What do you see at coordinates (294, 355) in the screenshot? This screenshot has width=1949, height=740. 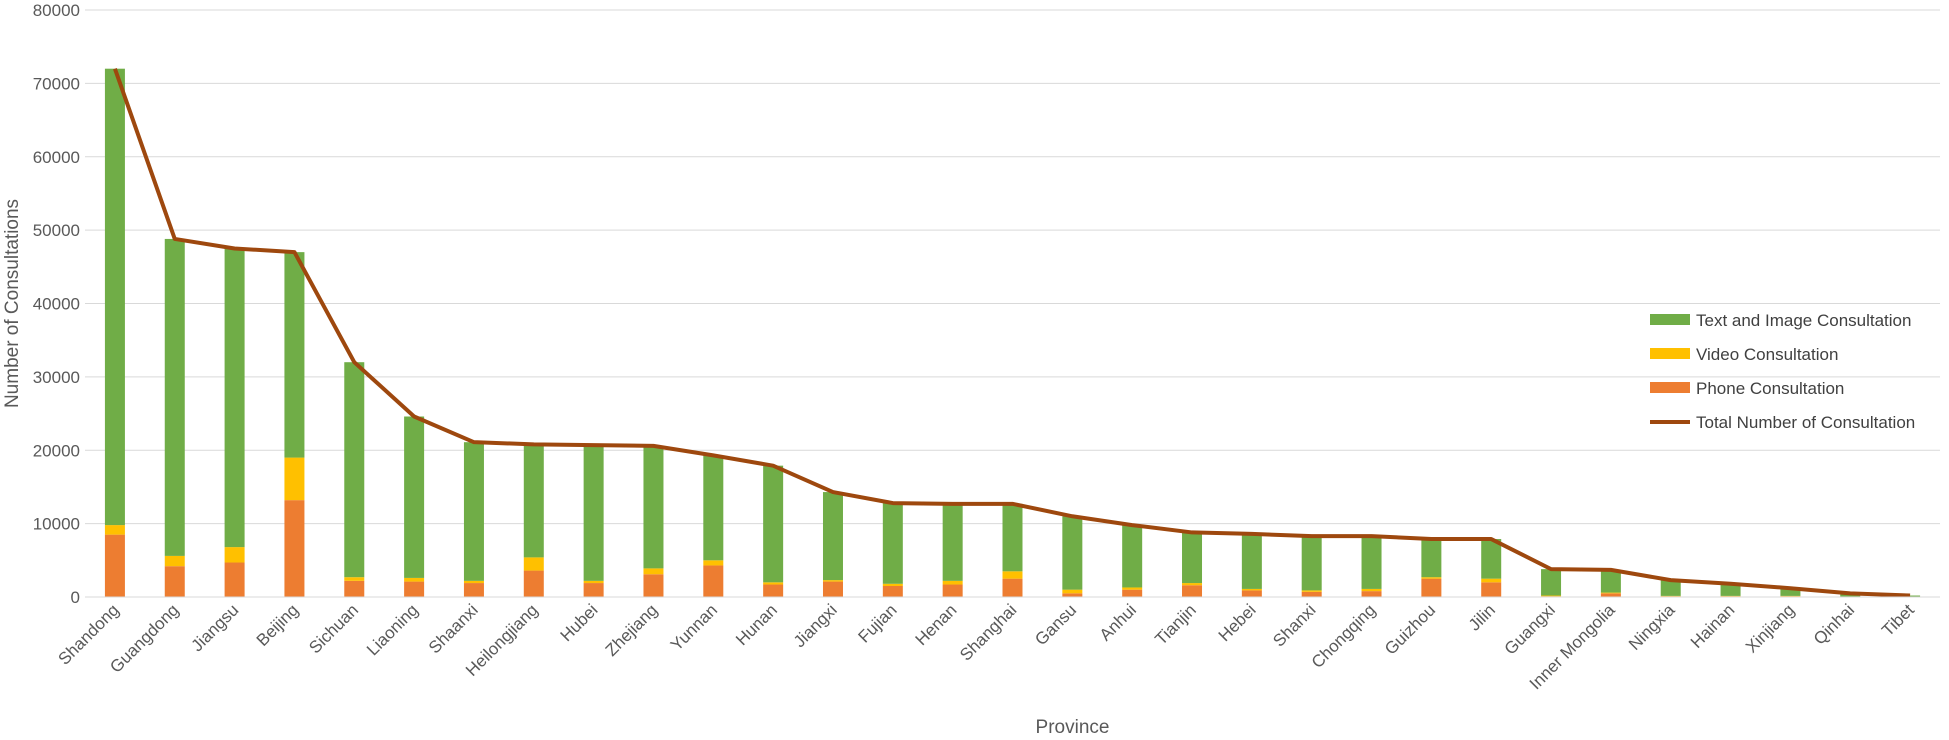 I see `bar-text-and-image-consultation-beijing` at bounding box center [294, 355].